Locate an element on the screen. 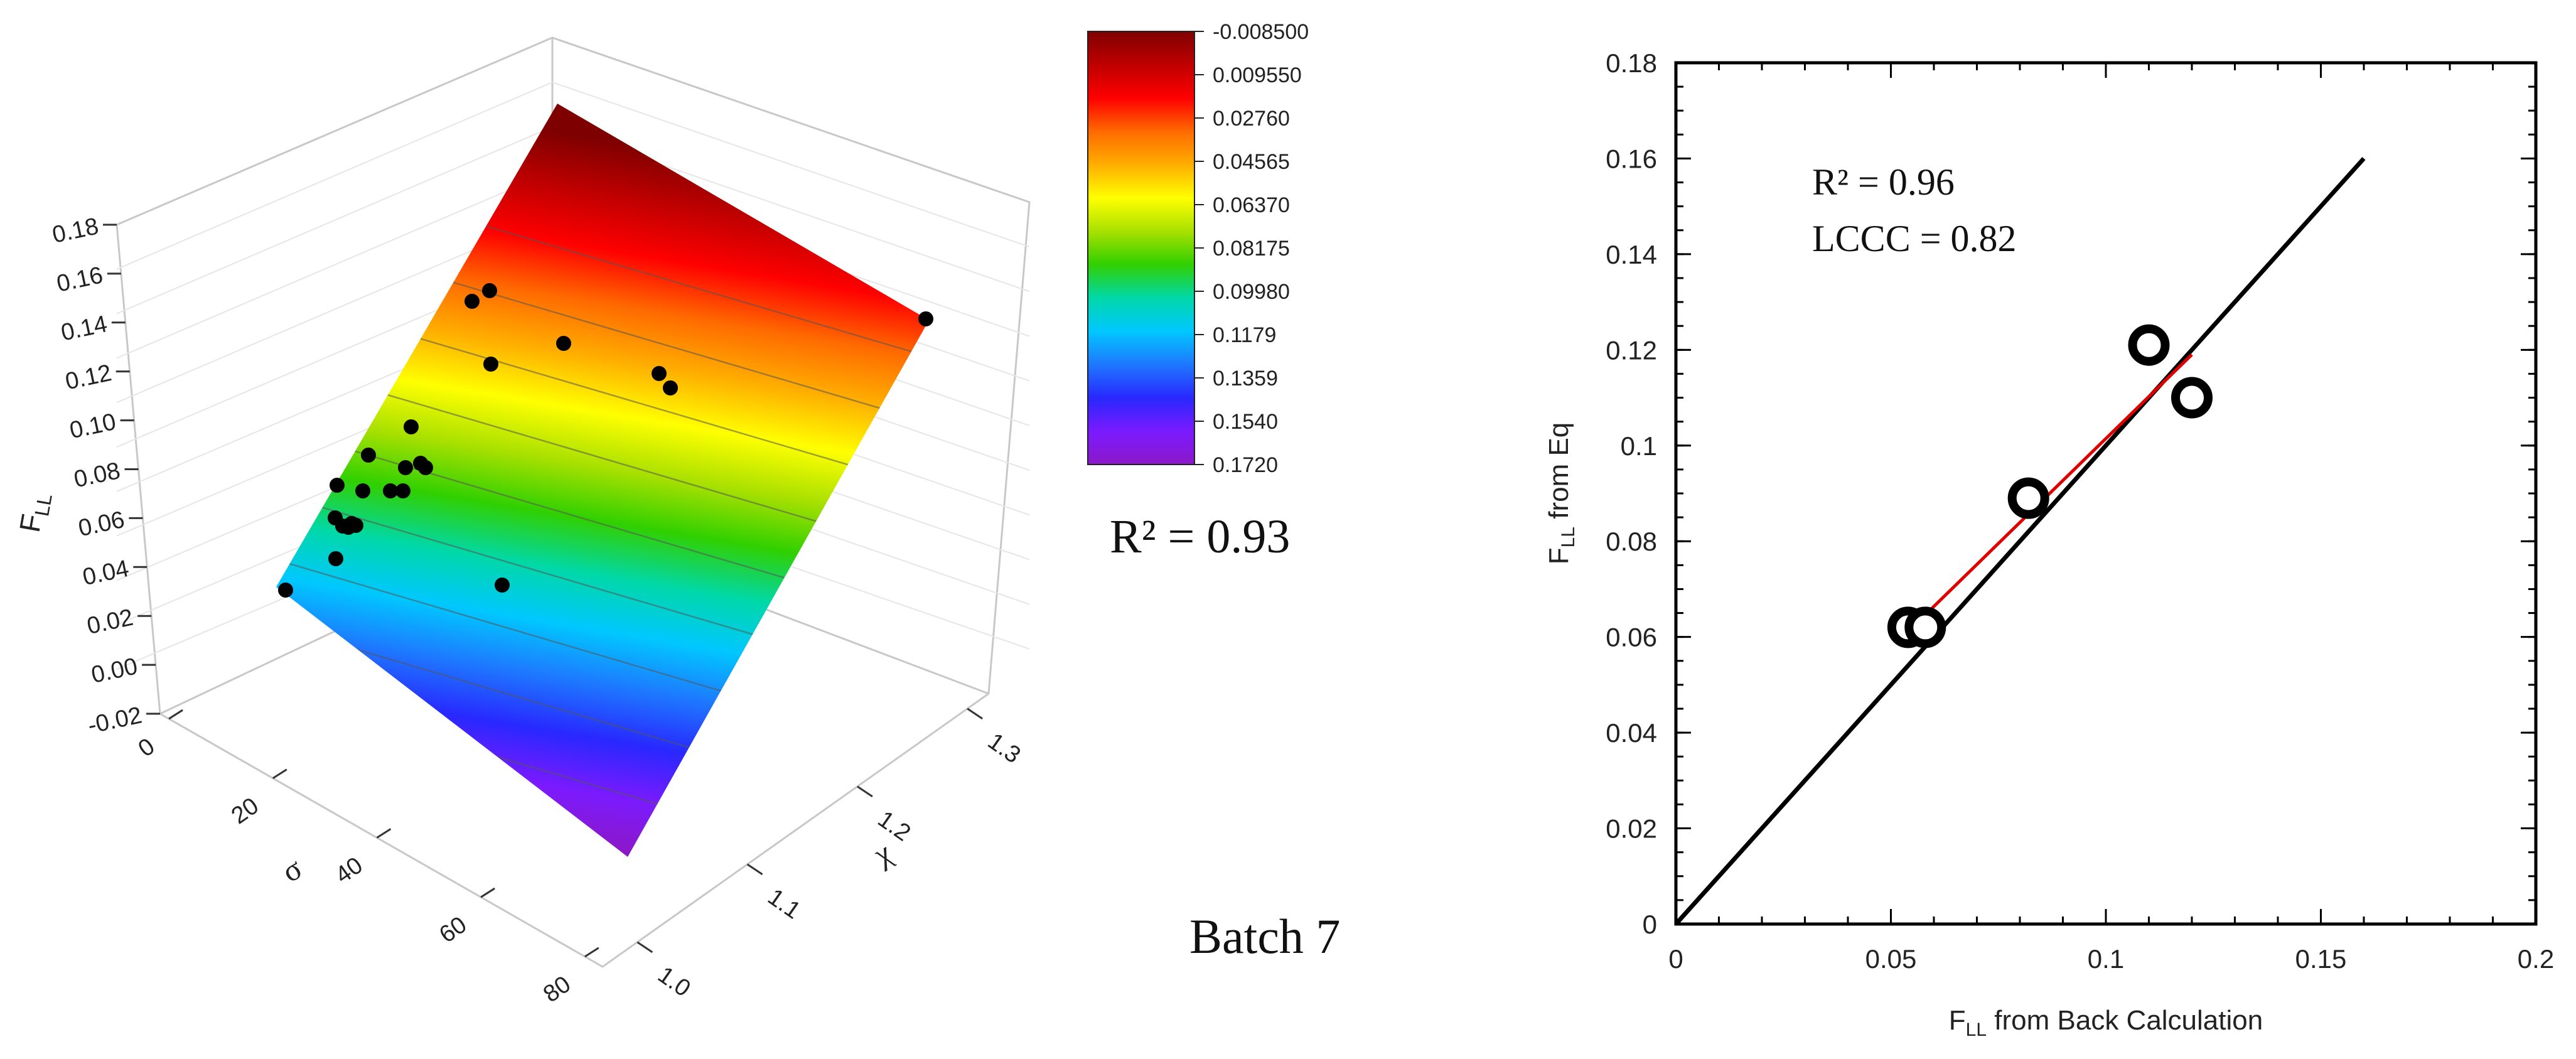 This screenshot has width=2576, height=1059. colorbar-label: 0.08175 is located at coordinates (1251, 249).